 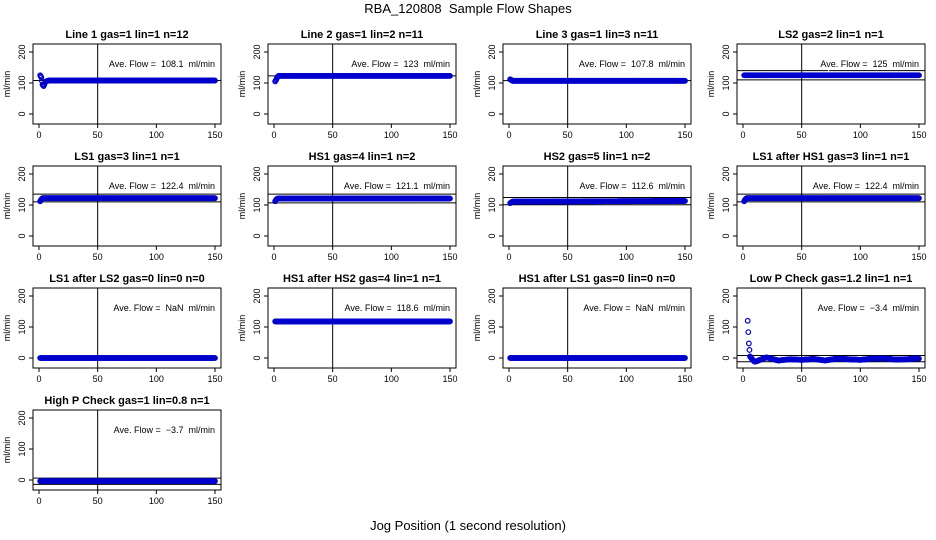 What do you see at coordinates (831, 279) in the screenshot?
I see `panel-title: Low P Check gas=1.2 lin=1 n=1` at bounding box center [831, 279].